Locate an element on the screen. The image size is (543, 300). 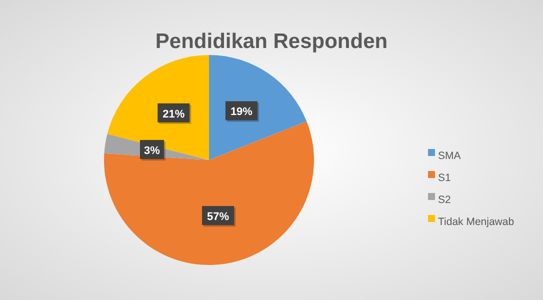
legend-label: S2 is located at coordinates (445, 200).